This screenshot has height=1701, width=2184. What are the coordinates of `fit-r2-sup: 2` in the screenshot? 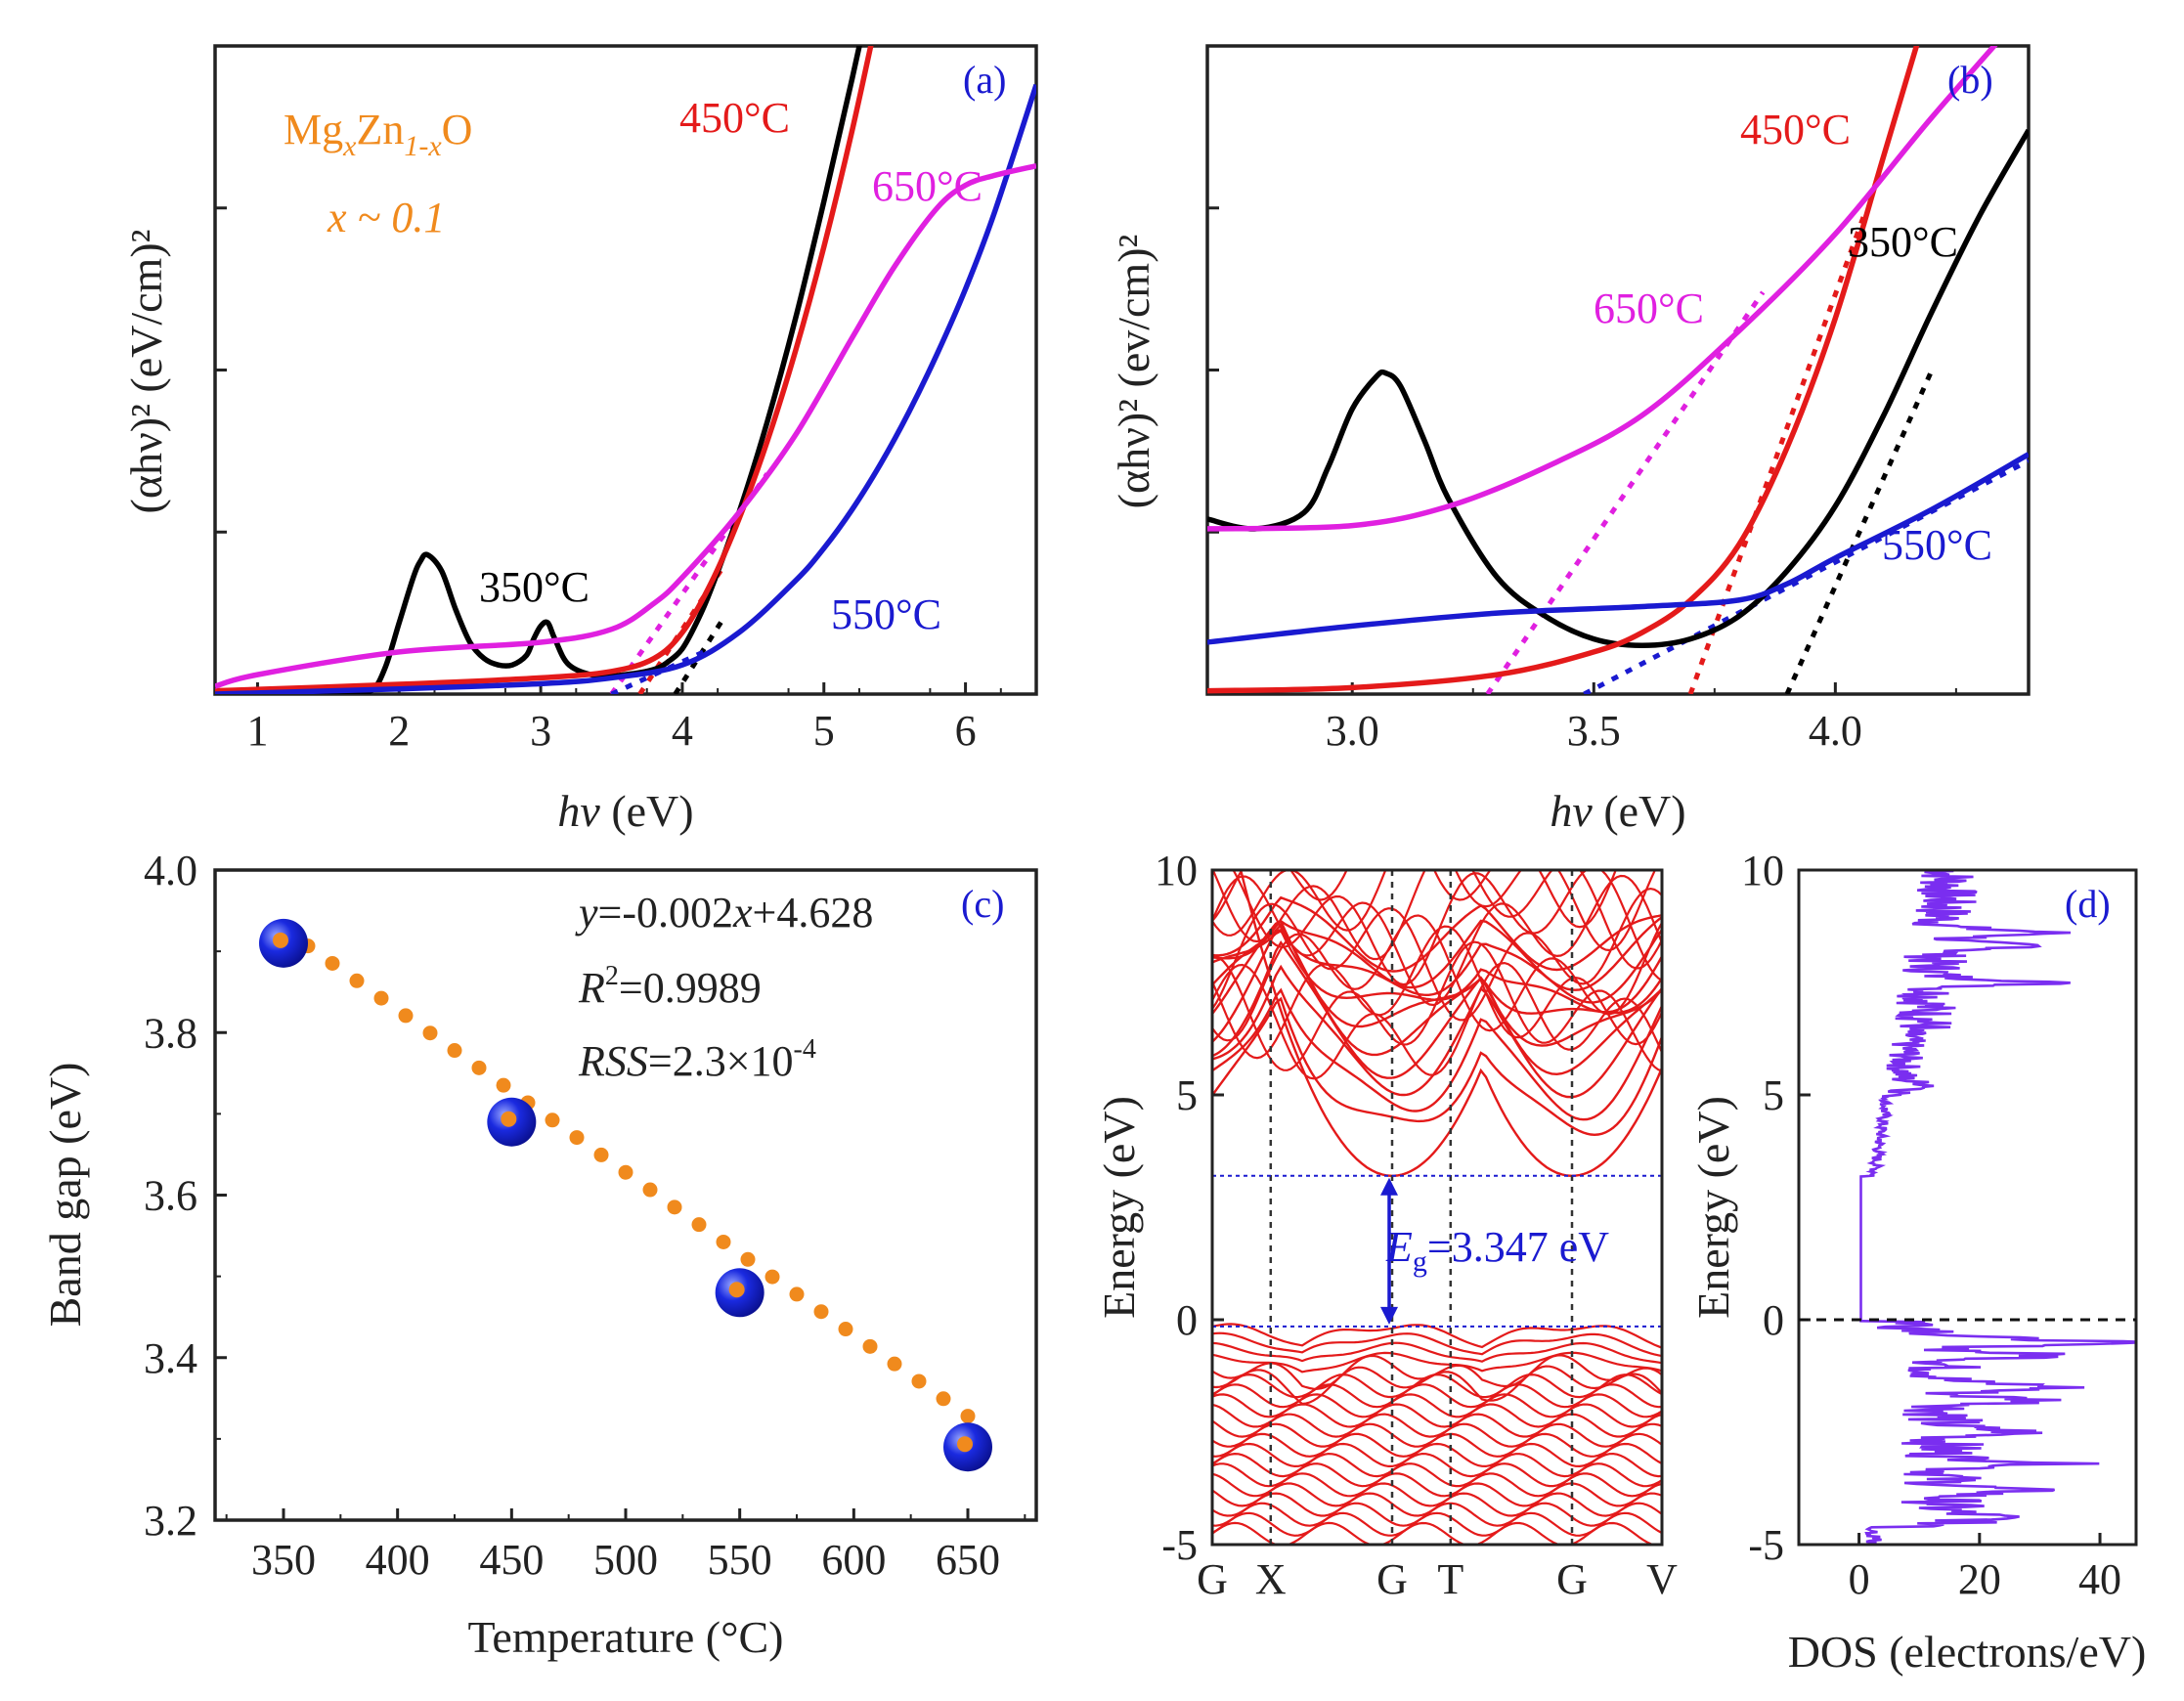 It's located at (612, 976).